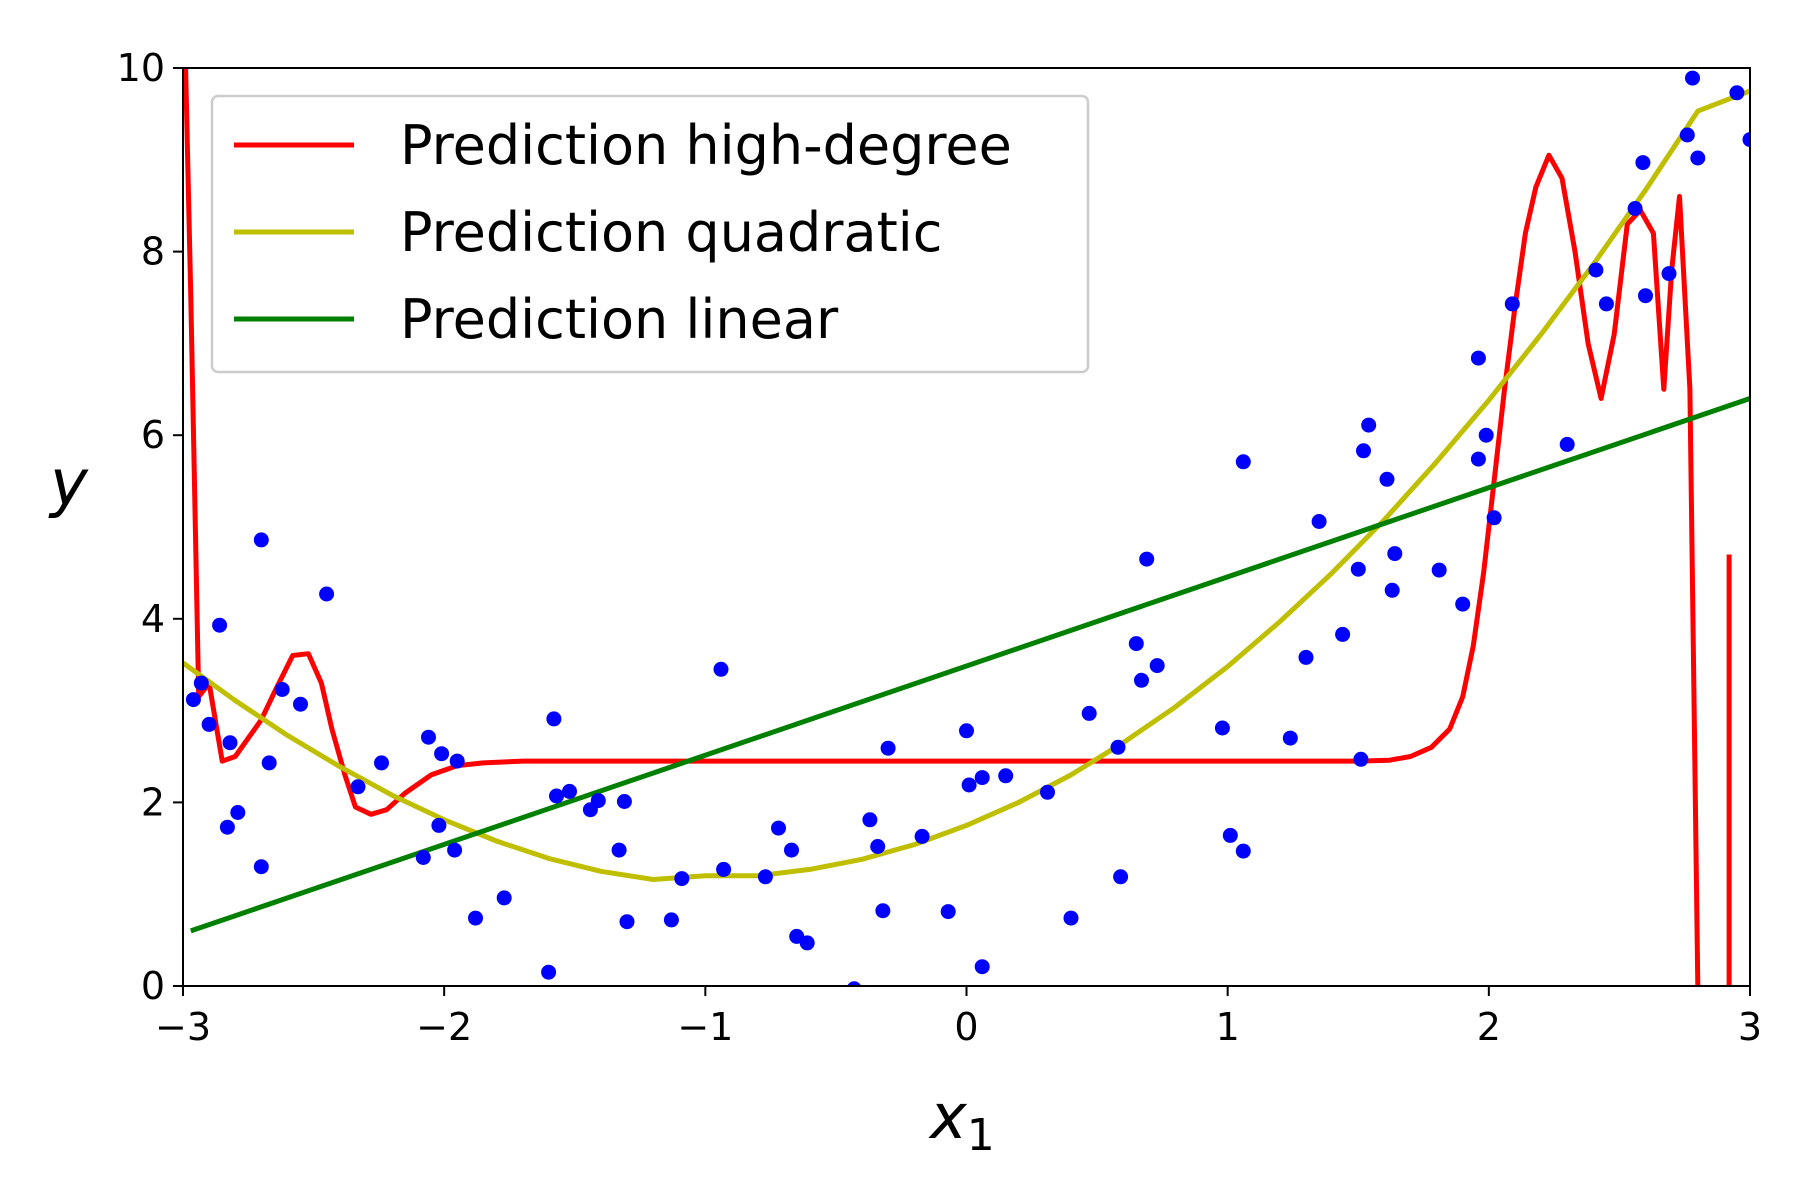 Image resolution: width=1800 pixels, height=1200 pixels. What do you see at coordinates (1750, 1027) in the screenshot?
I see `x-tick-label: 3` at bounding box center [1750, 1027].